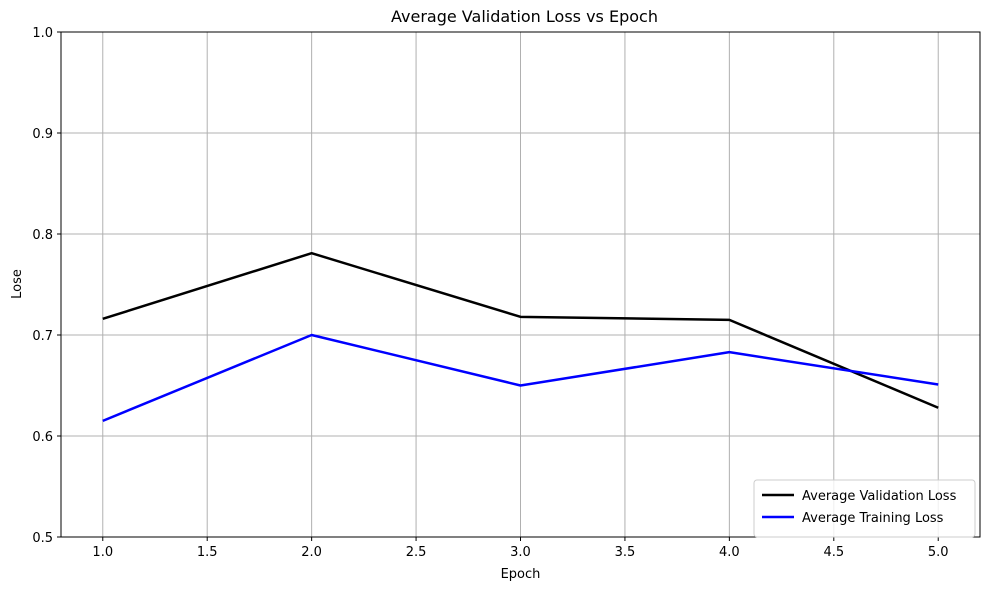  I want to click on y-tick-label: 0.8, so click(42, 235).